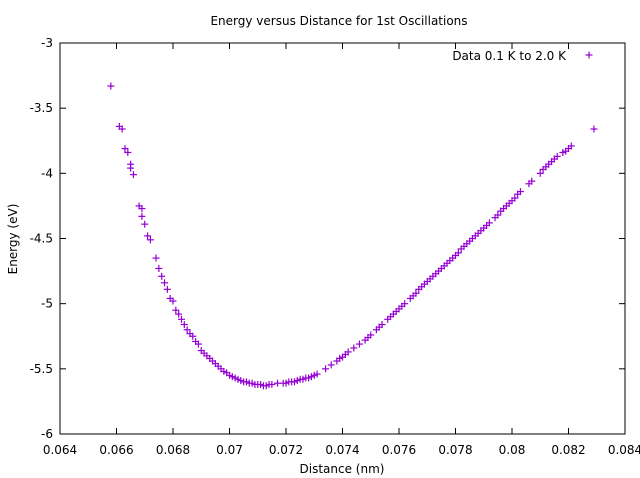 Image resolution: width=640 pixels, height=478 pixels. I want to click on y-tick-label: -5, so click(47, 304).